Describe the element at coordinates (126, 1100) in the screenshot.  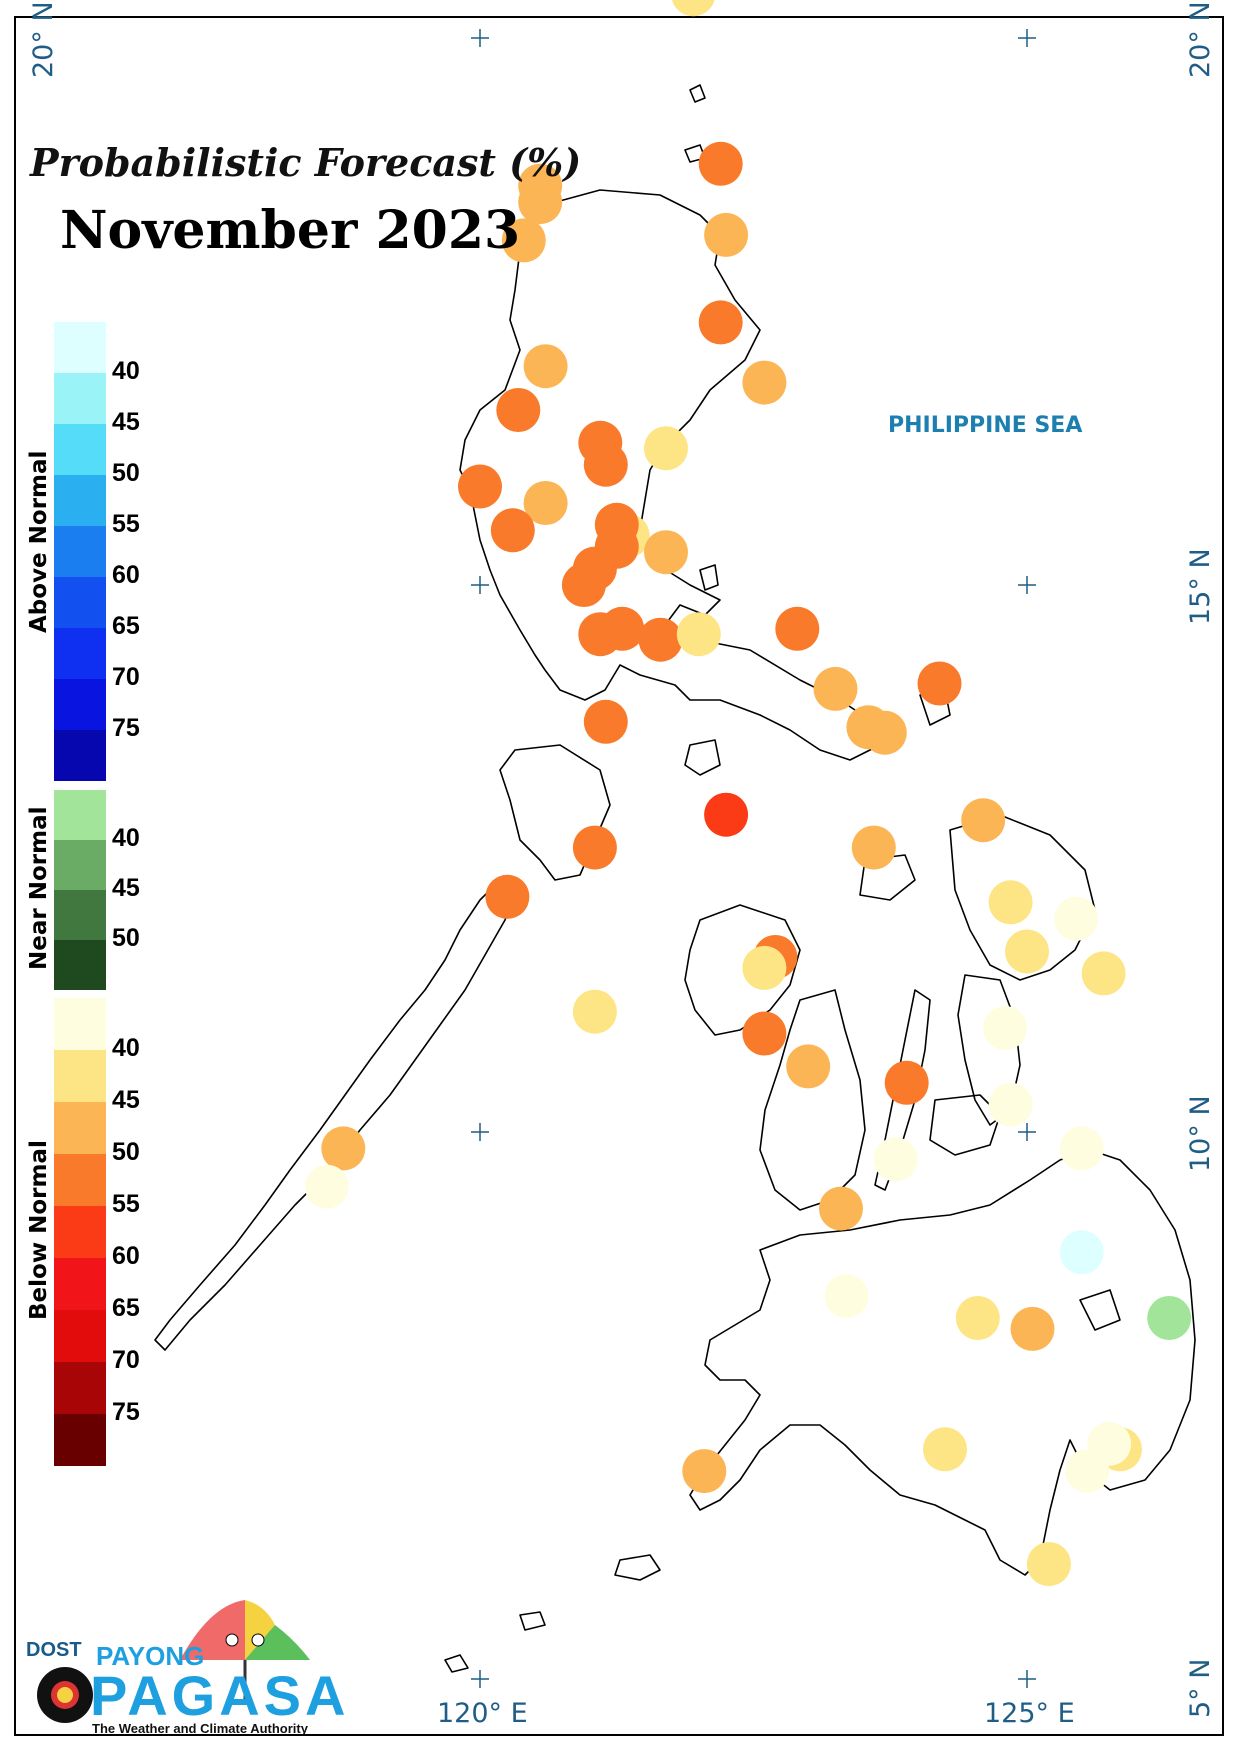
I see `legend-tick-below-normal: 45` at that location.